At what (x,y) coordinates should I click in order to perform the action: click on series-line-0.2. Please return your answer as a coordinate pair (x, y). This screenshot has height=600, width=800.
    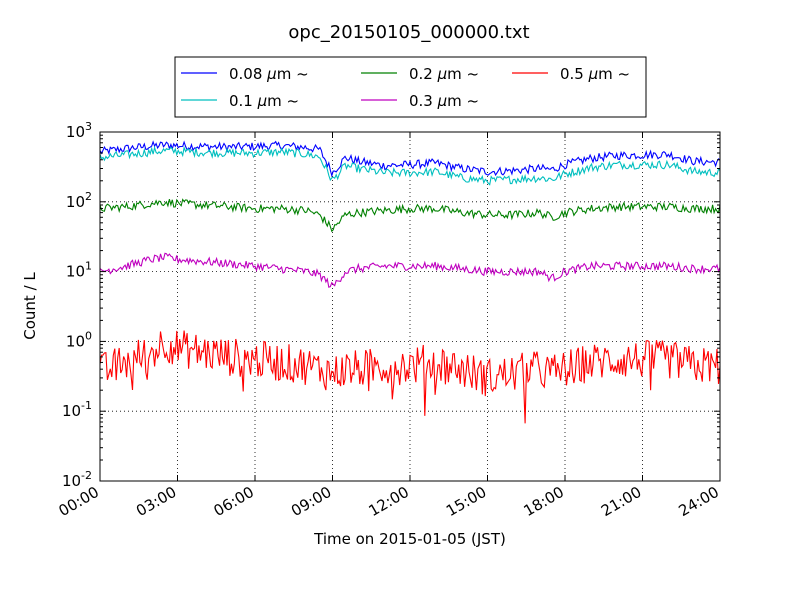
    Looking at the image, I should click on (410, 215).